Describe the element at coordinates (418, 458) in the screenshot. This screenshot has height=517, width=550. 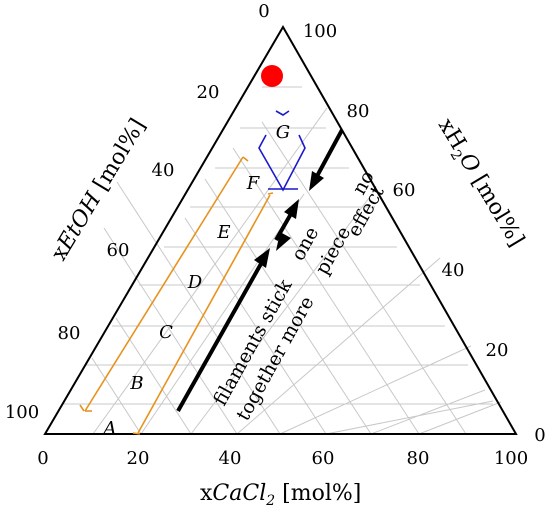
I see `bottom-tick: 80` at that location.